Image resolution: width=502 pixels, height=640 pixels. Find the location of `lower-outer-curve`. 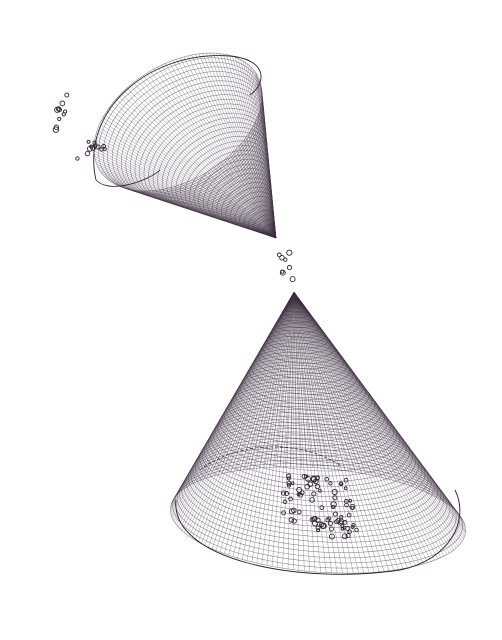

lower-outer-curve is located at coordinates (318, 532).